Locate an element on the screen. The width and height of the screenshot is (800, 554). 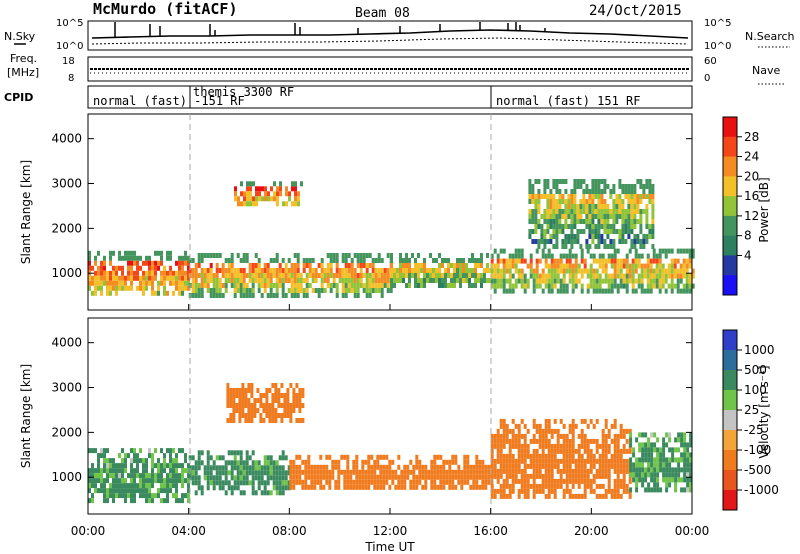
cpid-segment-2: themis 3300 RF is located at coordinates (243, 92).